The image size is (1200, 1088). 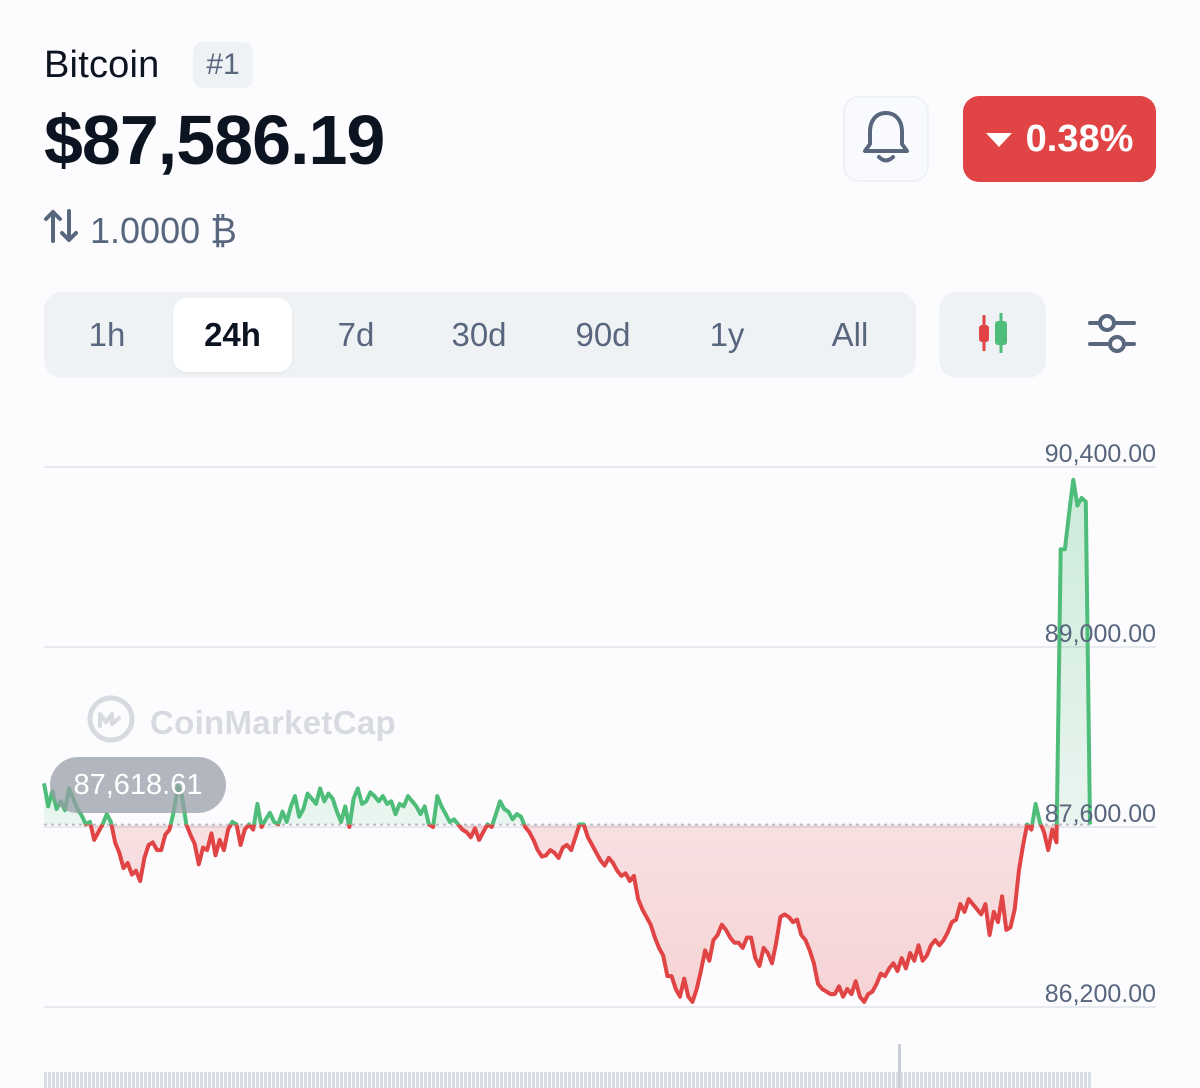 What do you see at coordinates (1100, 454) in the screenshot?
I see `y-tick-label: 90,400.00` at bounding box center [1100, 454].